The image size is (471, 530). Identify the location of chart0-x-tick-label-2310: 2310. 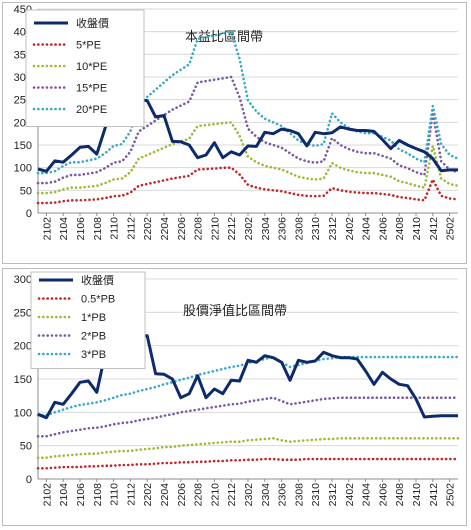
(316, 229).